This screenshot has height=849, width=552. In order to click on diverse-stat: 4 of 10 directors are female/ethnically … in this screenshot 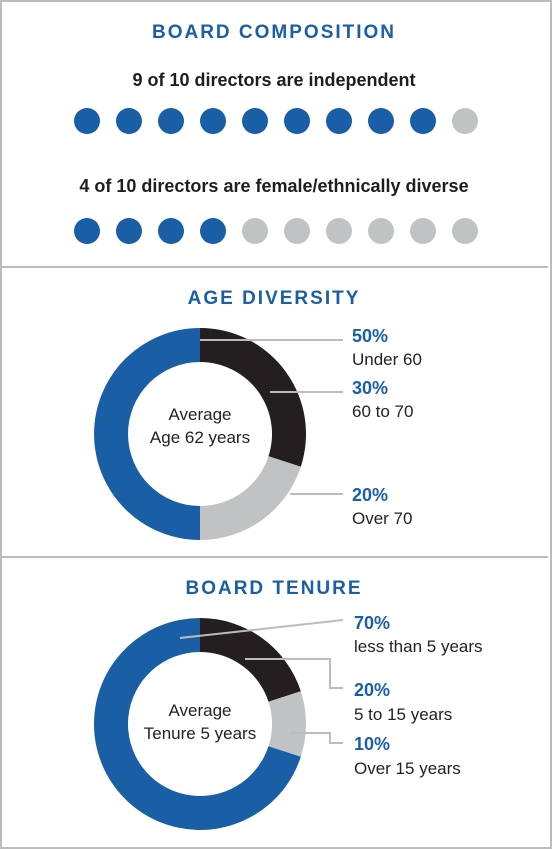, I will do `click(274, 186)`.